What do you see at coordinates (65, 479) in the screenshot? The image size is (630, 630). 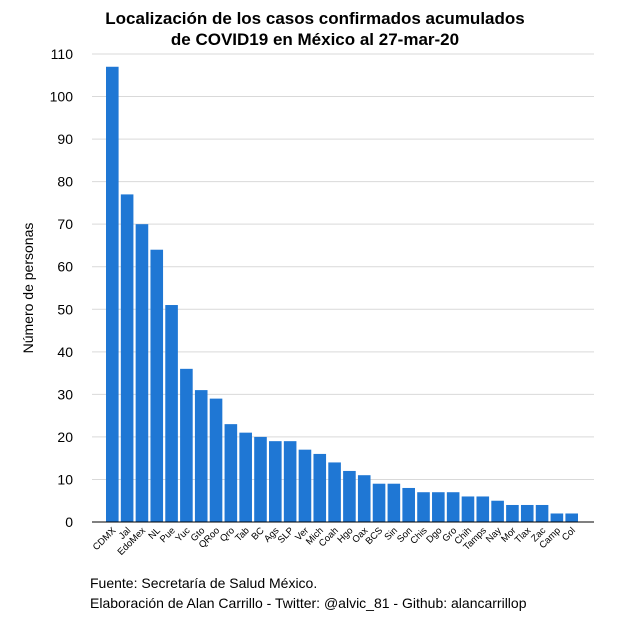 I see `y-tick-label: 10` at bounding box center [65, 479].